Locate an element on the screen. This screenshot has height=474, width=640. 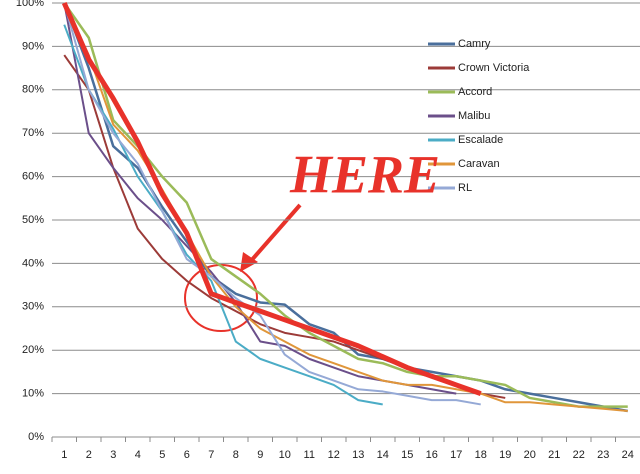
x-tick-label: 19 is located at coordinates (505, 455).